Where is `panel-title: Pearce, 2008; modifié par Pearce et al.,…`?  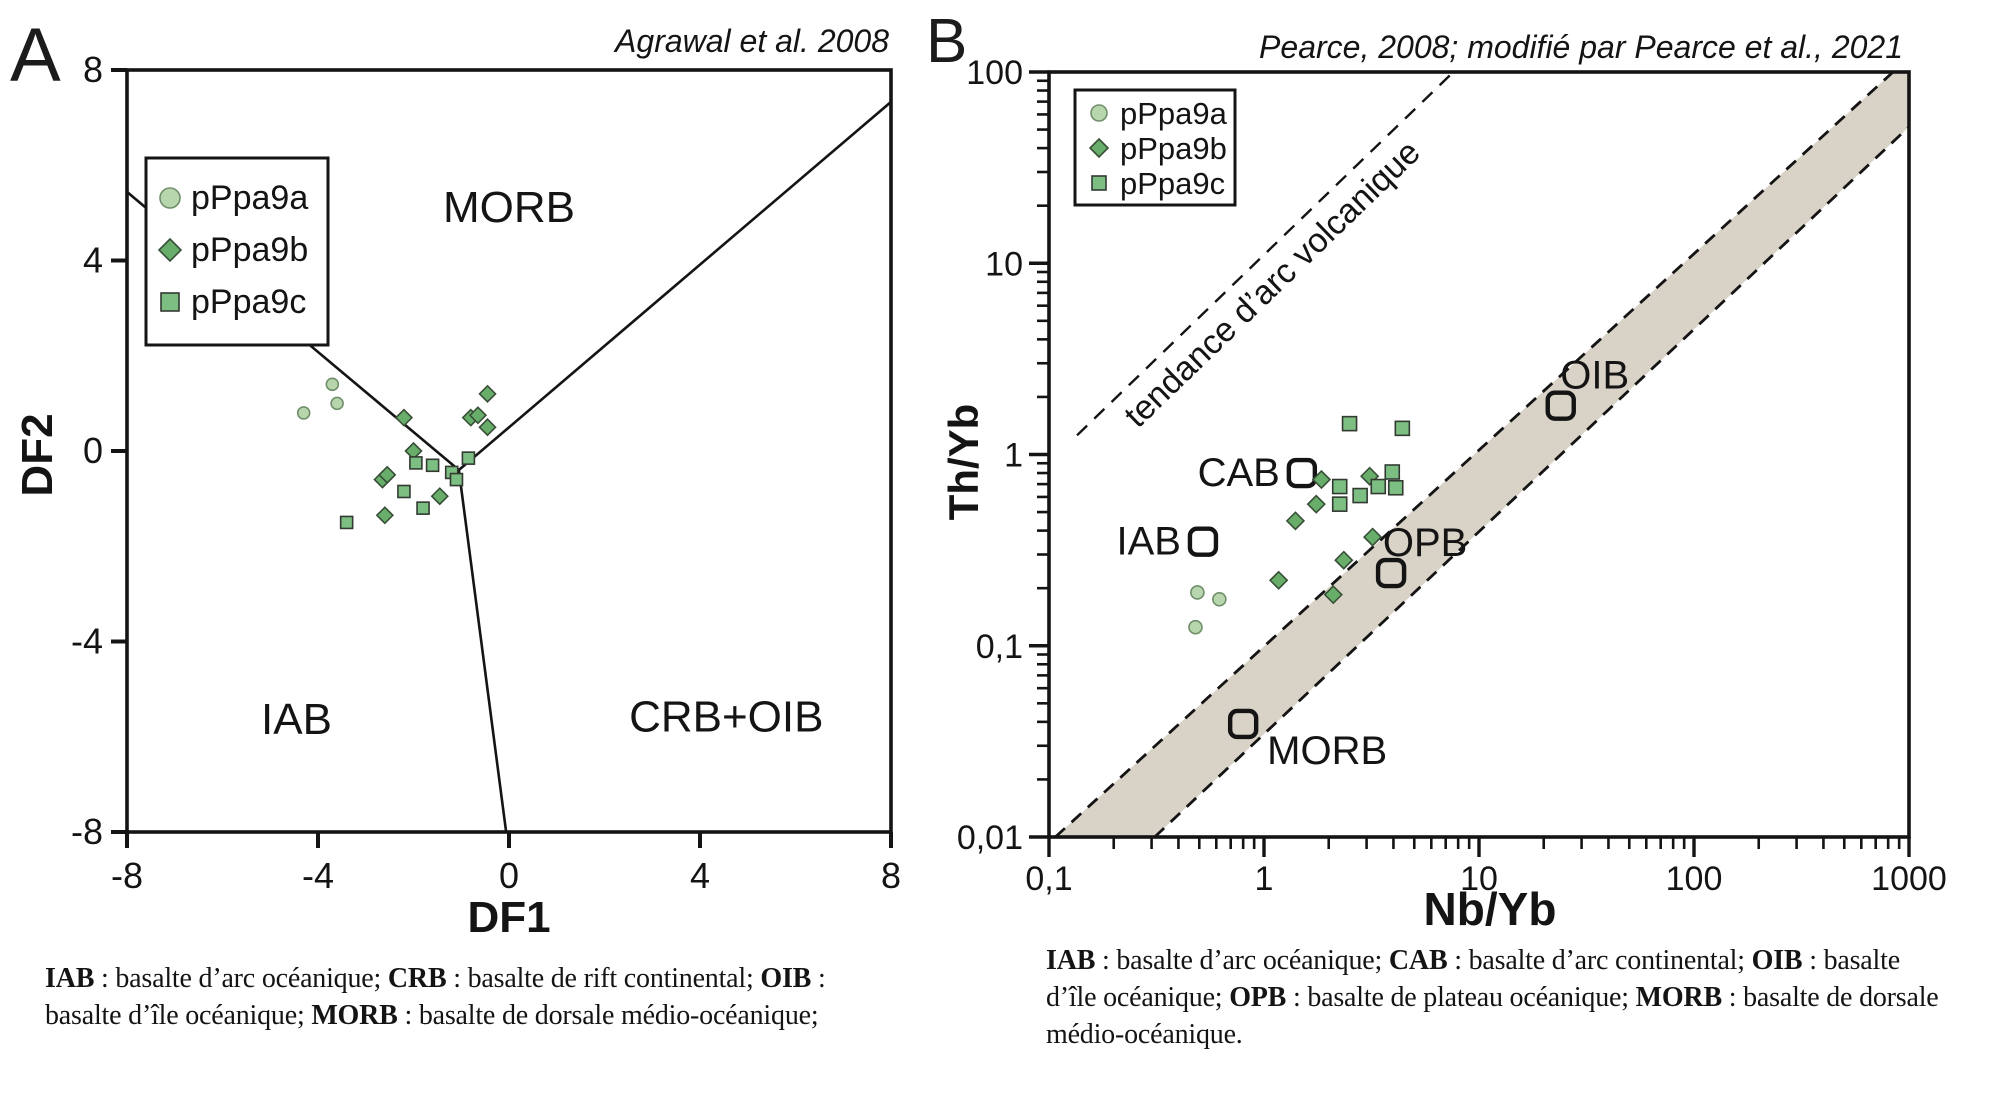 panel-title: Pearce, 2008; modifié par Pearce et al.,… is located at coordinates (1581, 47).